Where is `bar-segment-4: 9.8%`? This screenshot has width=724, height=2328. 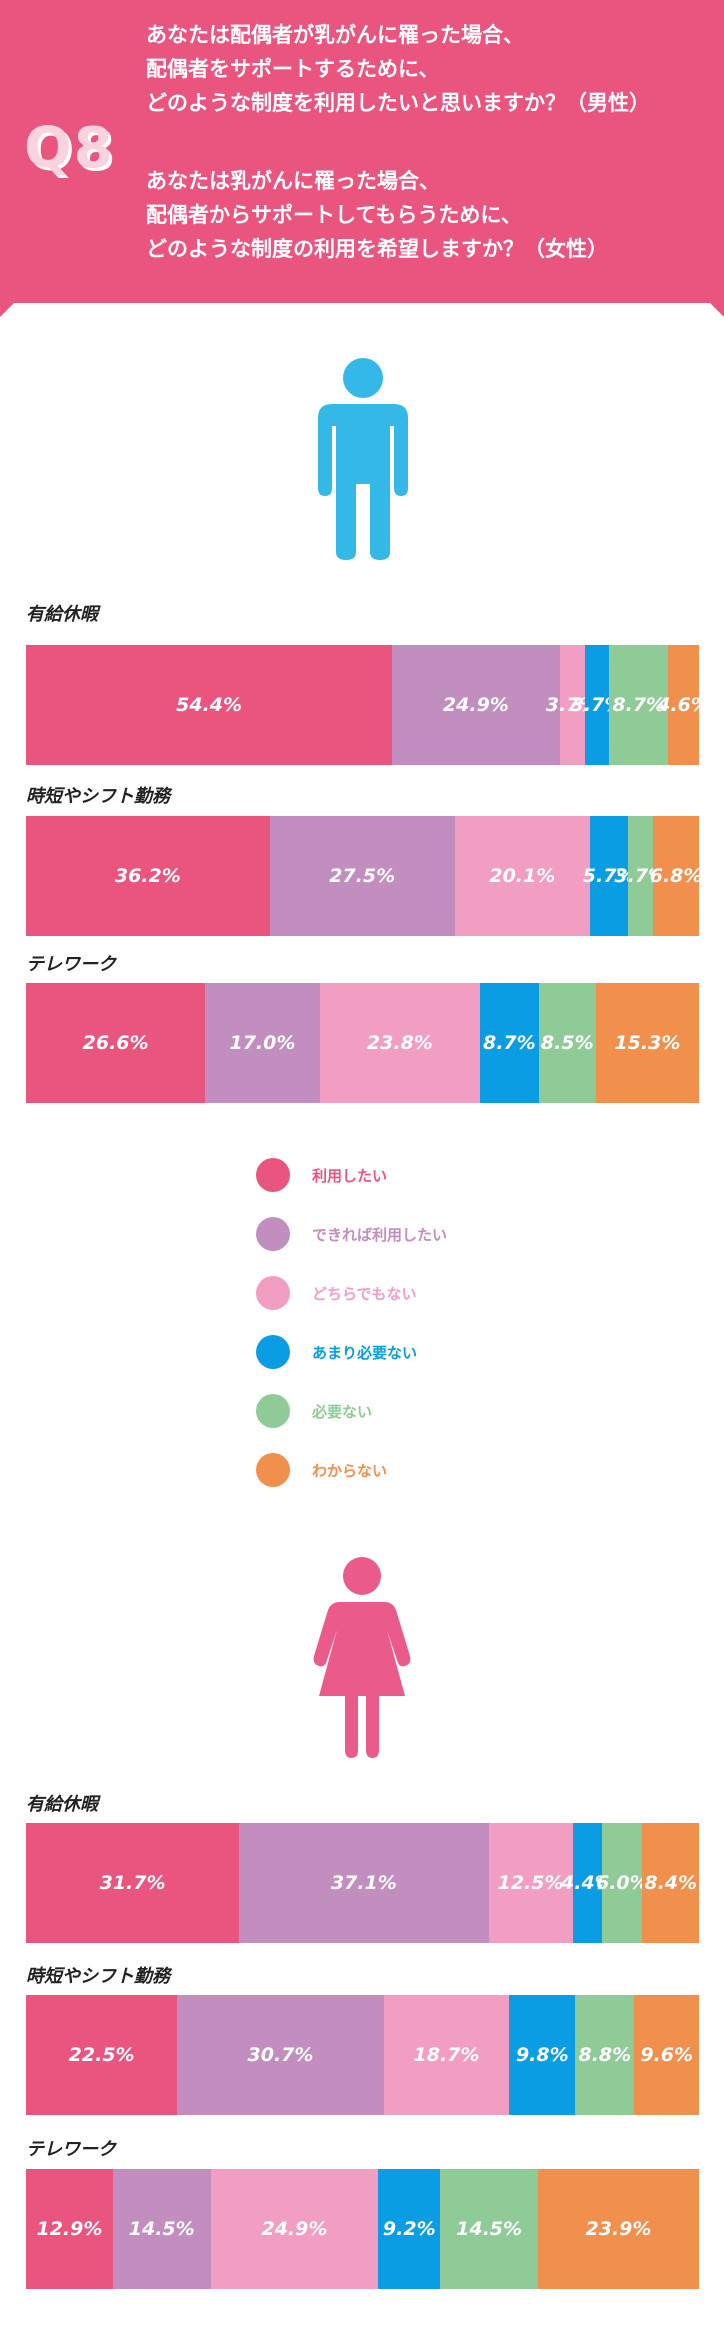 bar-segment-4: 9.8% is located at coordinates (542, 2055).